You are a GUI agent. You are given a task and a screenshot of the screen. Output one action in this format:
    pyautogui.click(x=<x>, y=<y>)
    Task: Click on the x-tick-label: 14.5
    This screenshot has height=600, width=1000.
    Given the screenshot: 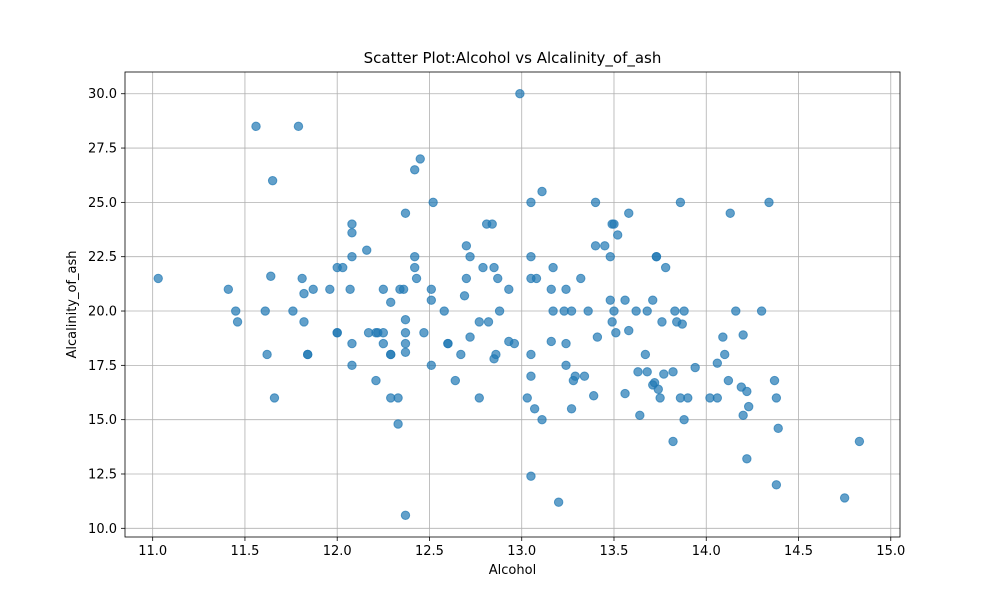 What is the action you would take?
    pyautogui.click(x=798, y=551)
    